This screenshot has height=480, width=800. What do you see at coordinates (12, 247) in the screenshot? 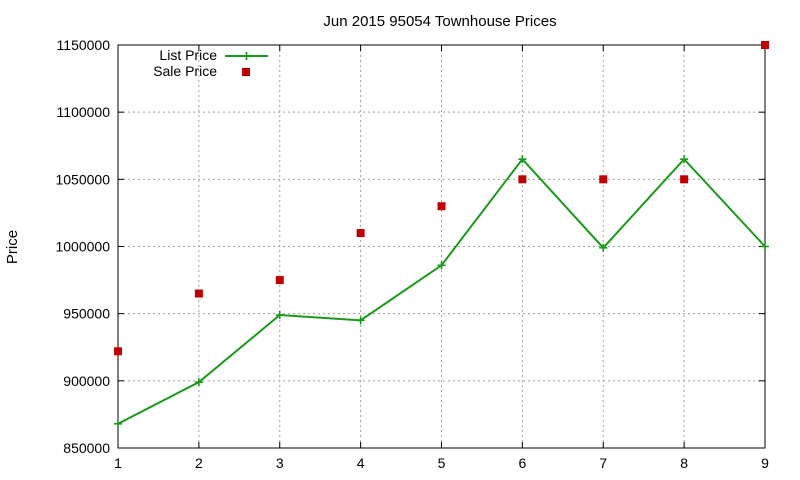
I see `y-axis-title: Price` at bounding box center [12, 247].